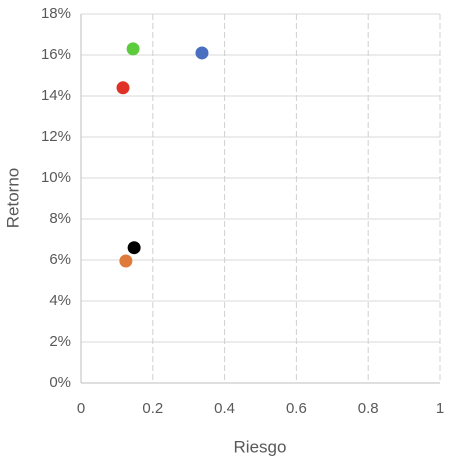 Image resolution: width=453 pixels, height=469 pixels. Describe the element at coordinates (60, 218) in the screenshot. I see `y-tick-label: 8%` at that location.